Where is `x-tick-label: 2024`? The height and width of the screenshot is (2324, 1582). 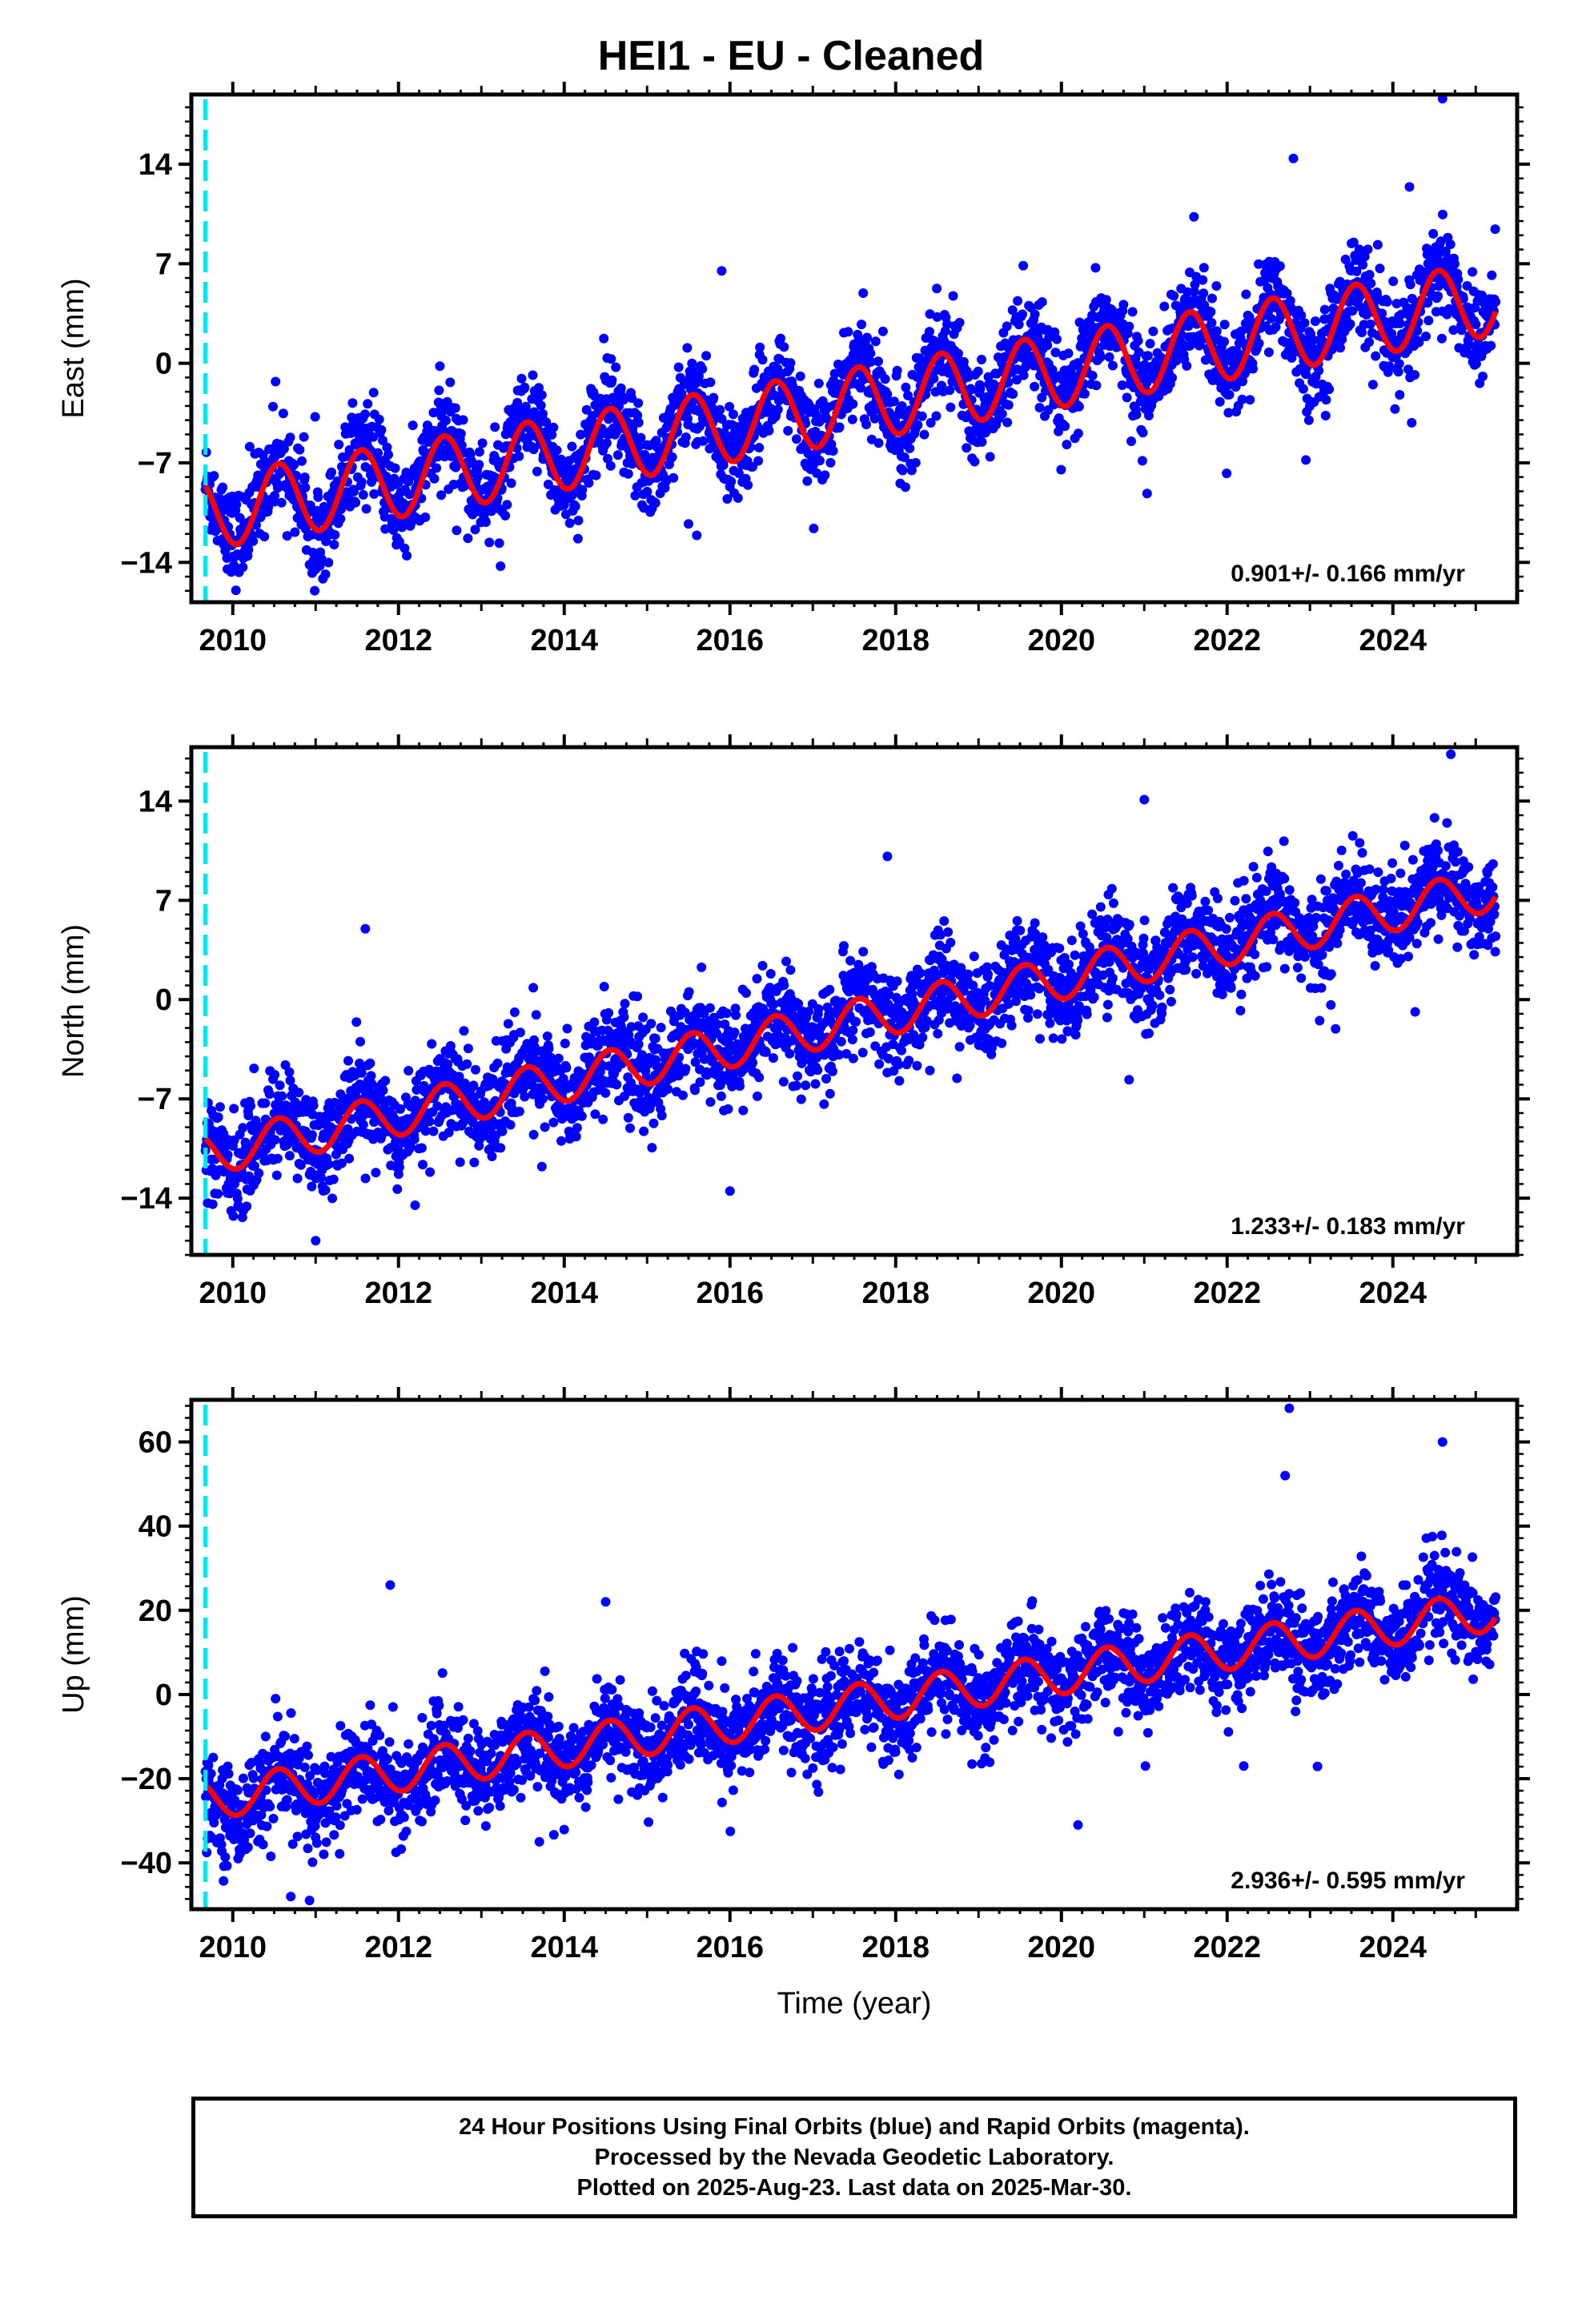 x-tick-label: 2024 is located at coordinates (1393, 640).